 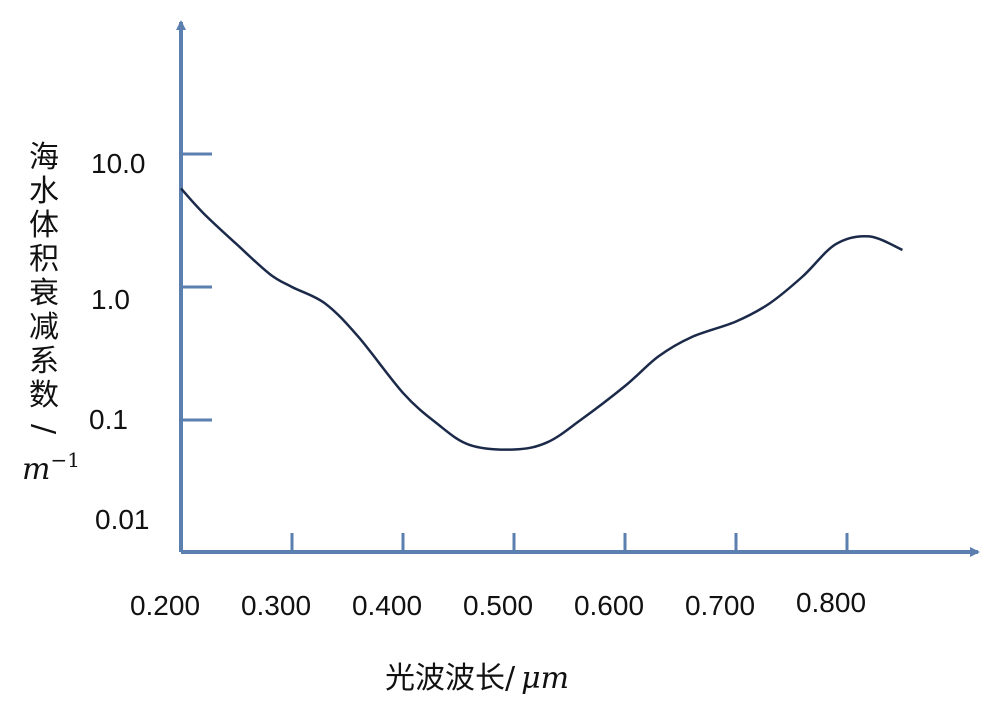 I want to click on y-axis-title-char: 系, so click(x=44, y=361).